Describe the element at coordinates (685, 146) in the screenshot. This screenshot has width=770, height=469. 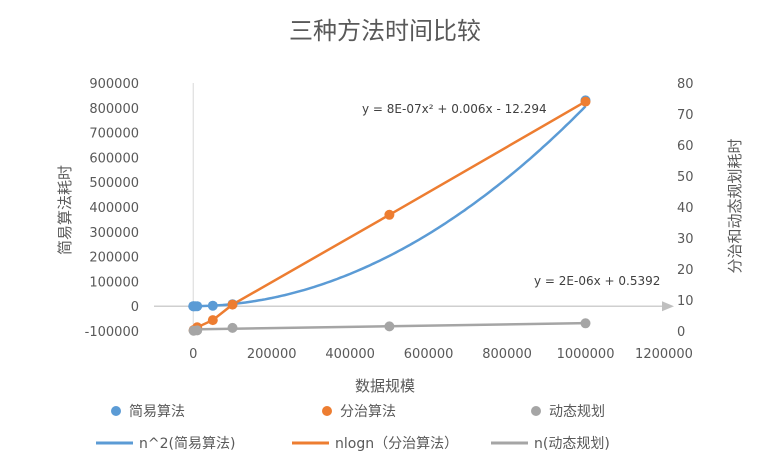
I see `y2-tick-label: 60` at that location.